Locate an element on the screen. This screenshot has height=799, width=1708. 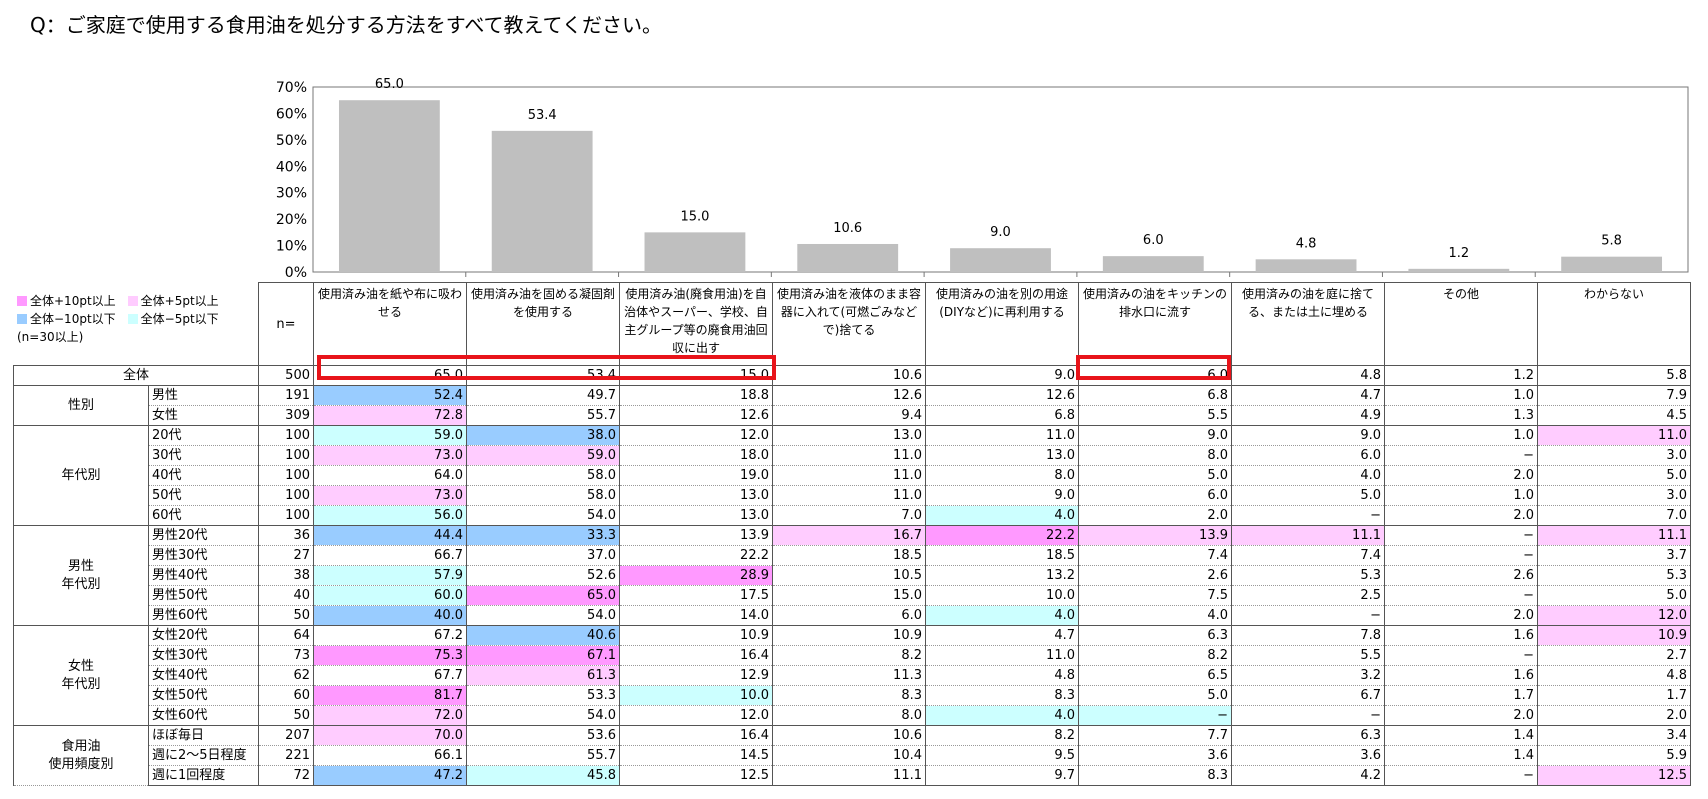
y-tick-label: 10% is located at coordinates (291, 247).